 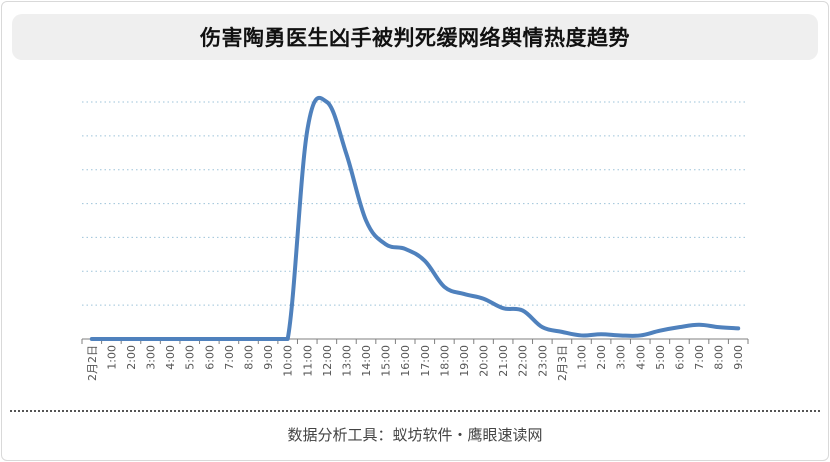 What do you see at coordinates (464, 361) in the screenshot?
I see `x-tick-label: 19:00` at bounding box center [464, 361].